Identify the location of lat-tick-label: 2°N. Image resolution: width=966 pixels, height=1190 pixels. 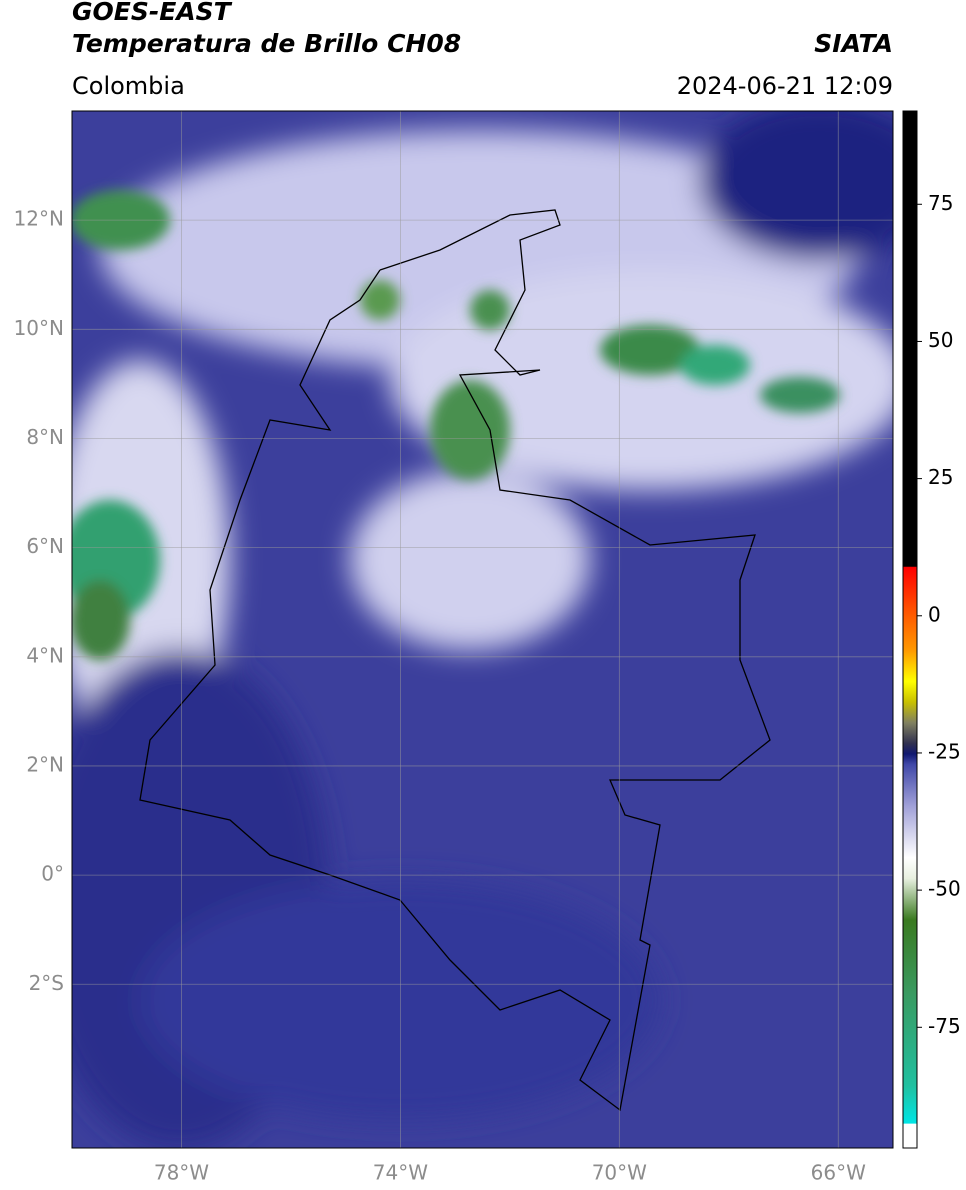
(45, 764).